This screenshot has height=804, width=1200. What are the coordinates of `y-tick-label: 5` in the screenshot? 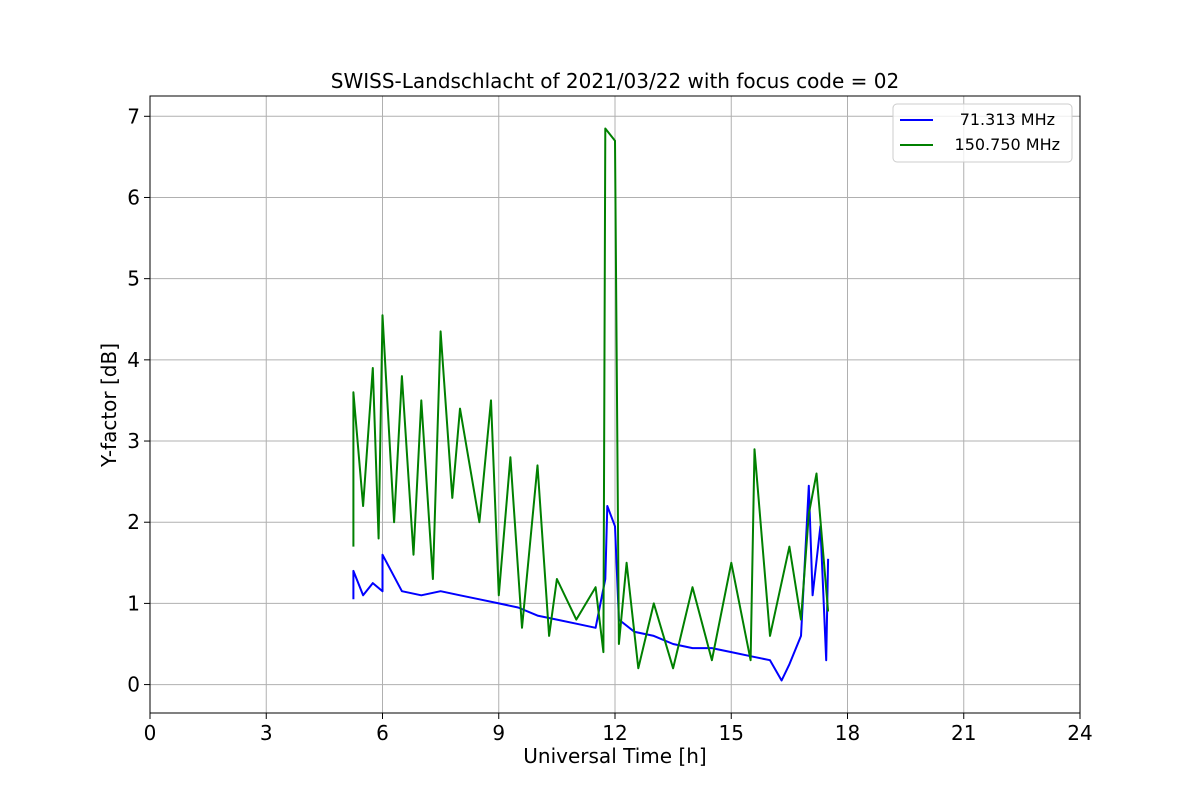 It's located at (133, 279).